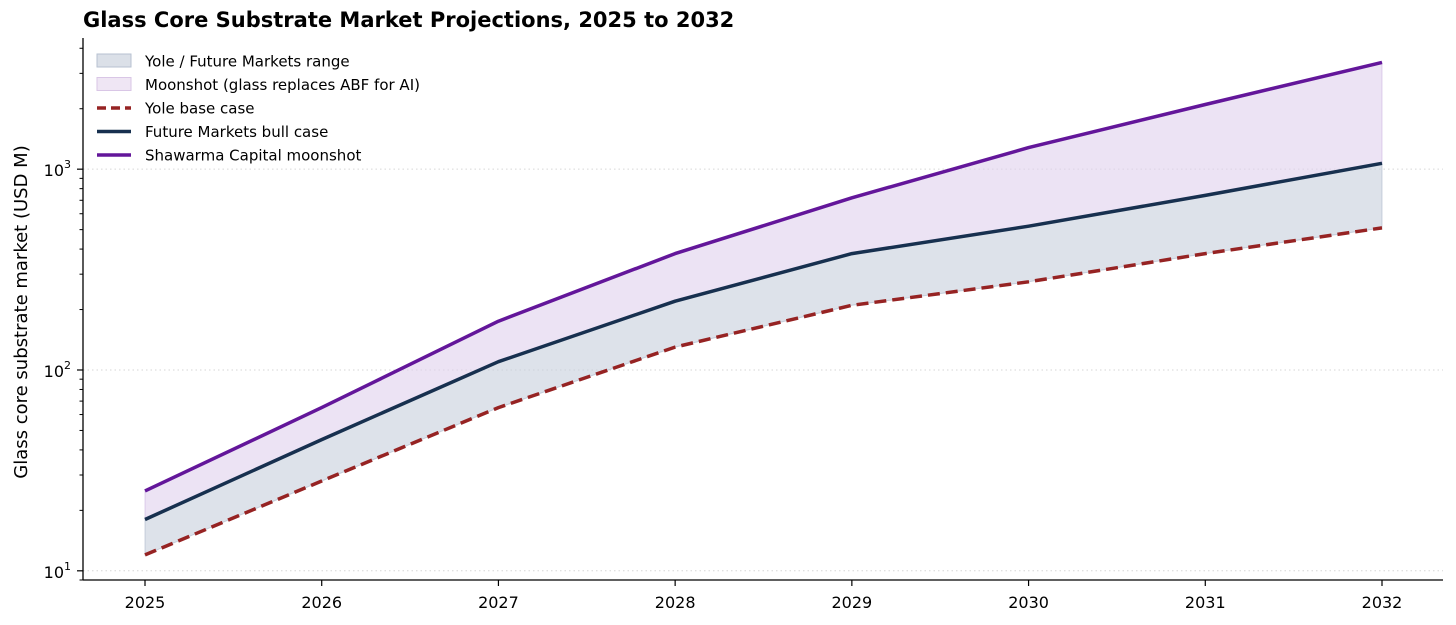 The width and height of the screenshot is (1456, 625). I want to click on x-tick-label: 2028, so click(675, 602).